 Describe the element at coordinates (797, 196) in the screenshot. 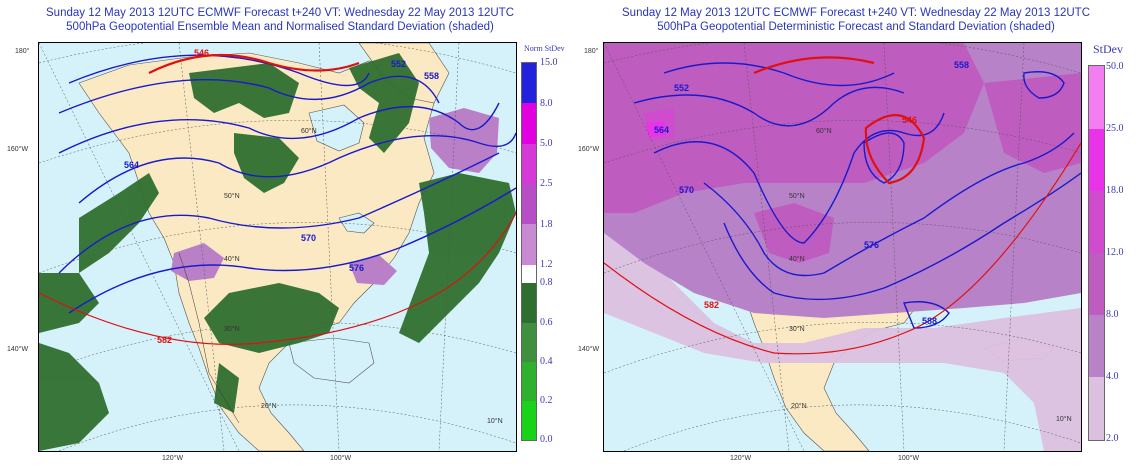

I see `right-grid-50n: 50°N` at that location.